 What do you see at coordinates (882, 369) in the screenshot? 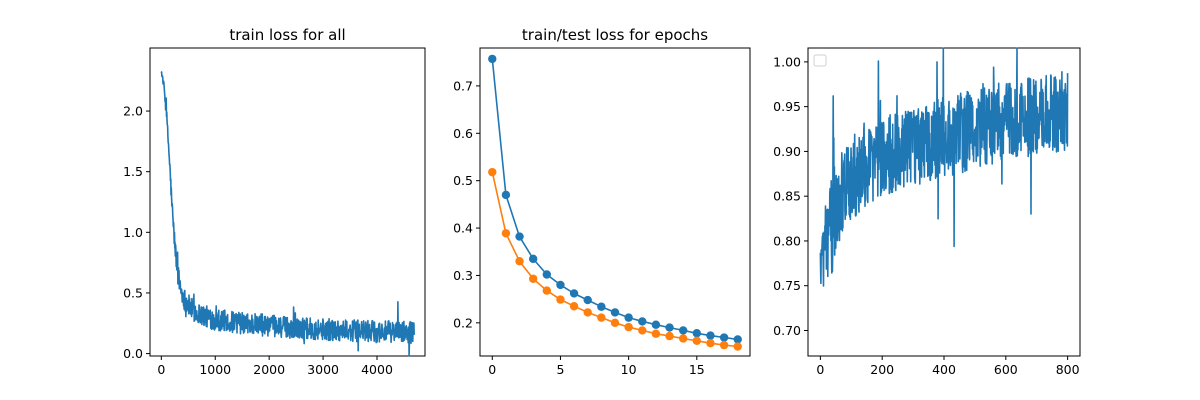
I see `x-tick-label: 200` at bounding box center [882, 369].